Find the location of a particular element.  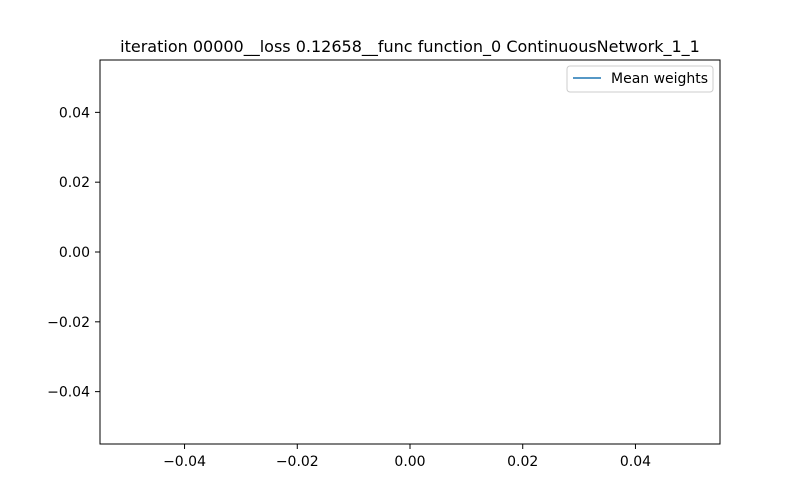

legend-box is located at coordinates (640, 79).